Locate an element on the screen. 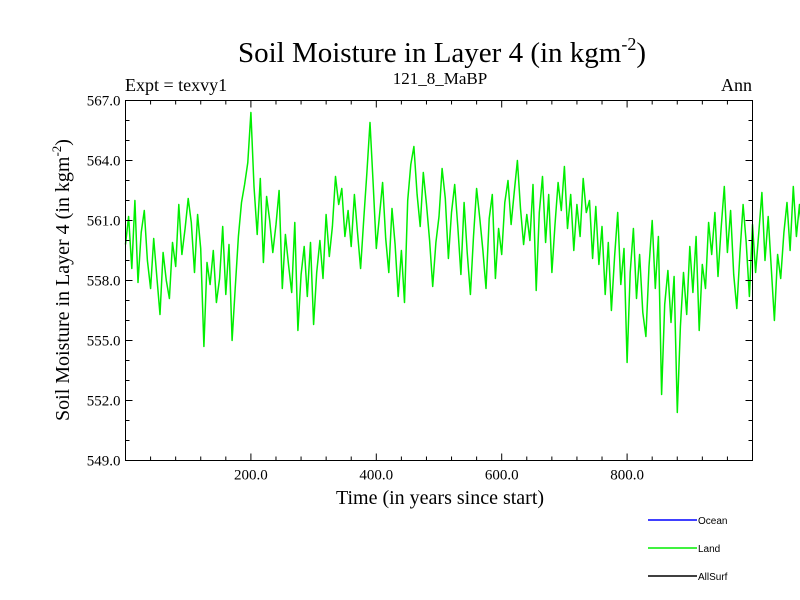  subtitle-center: 121_8_MaBP is located at coordinates (440, 78).